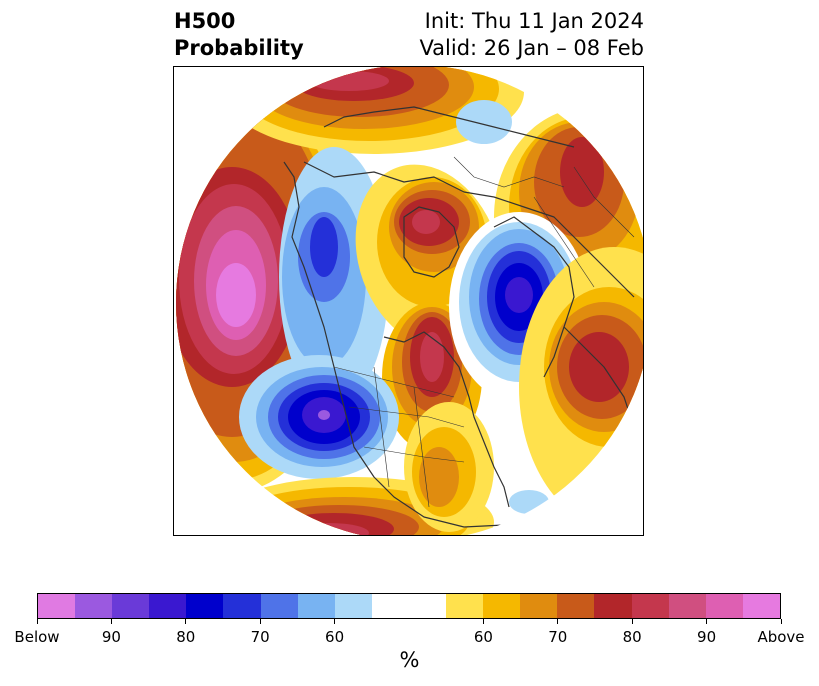 This screenshot has height=686, width=819. I want to click on valid-range: Valid: 26 Jan – 08 Feb, so click(531, 48).